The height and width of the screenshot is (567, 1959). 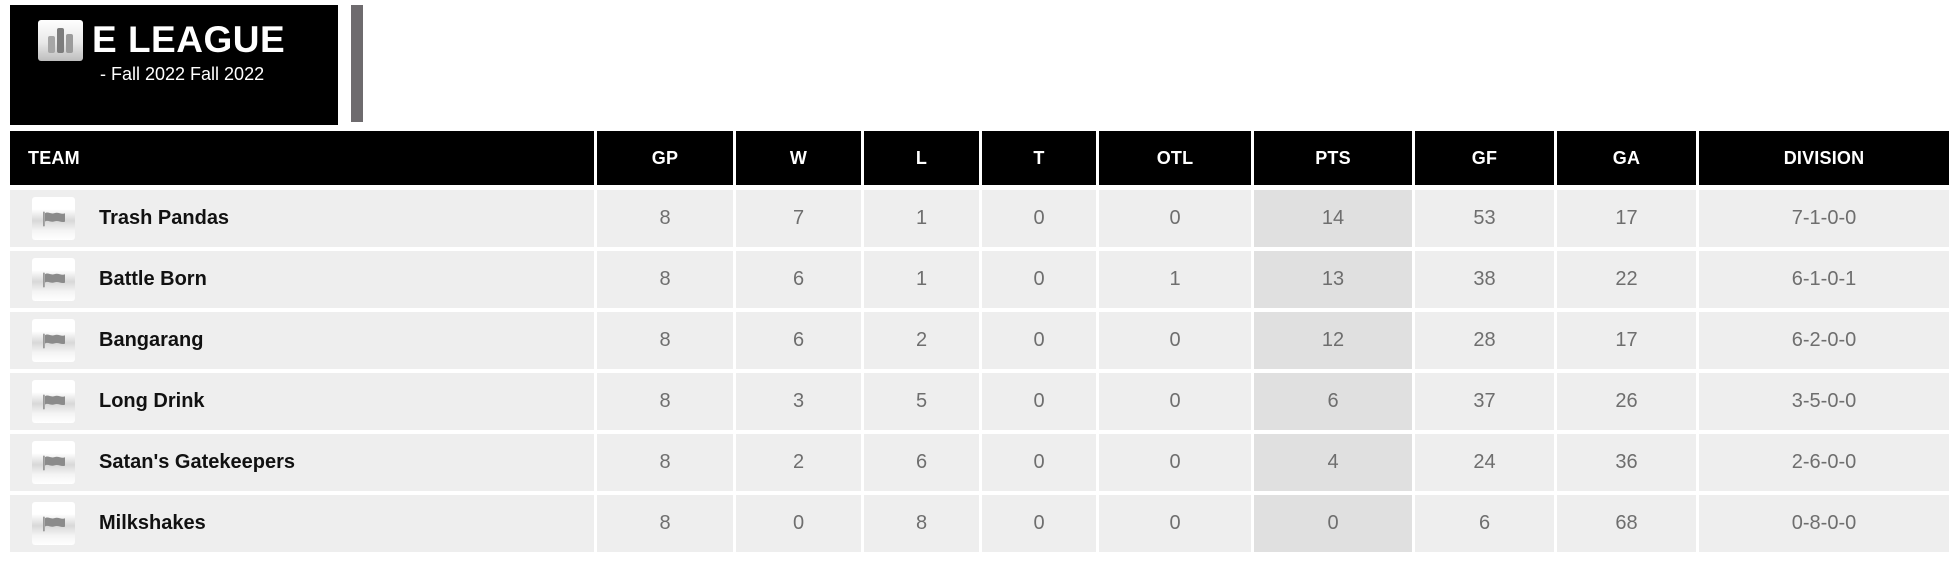 I want to click on stat-w: 0, so click(x=798, y=523).